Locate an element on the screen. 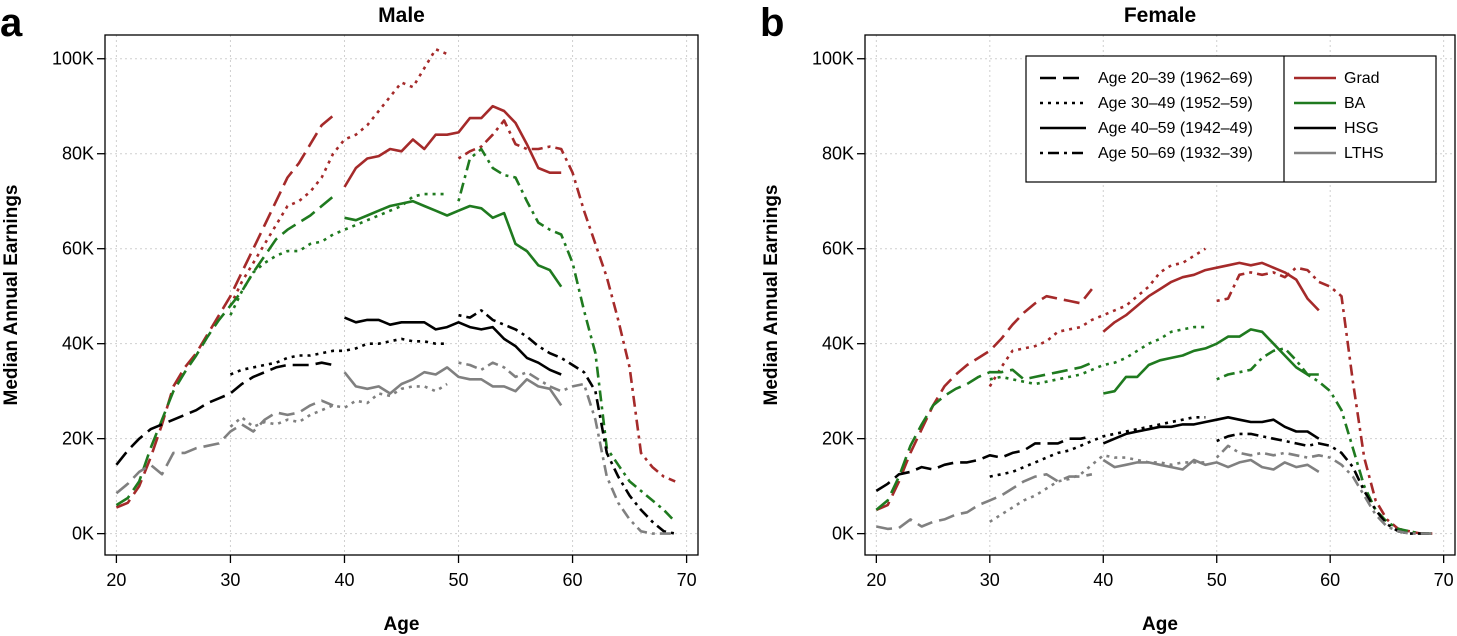 The width and height of the screenshot is (1457, 636). legend-label: HSG is located at coordinates (1361, 128).